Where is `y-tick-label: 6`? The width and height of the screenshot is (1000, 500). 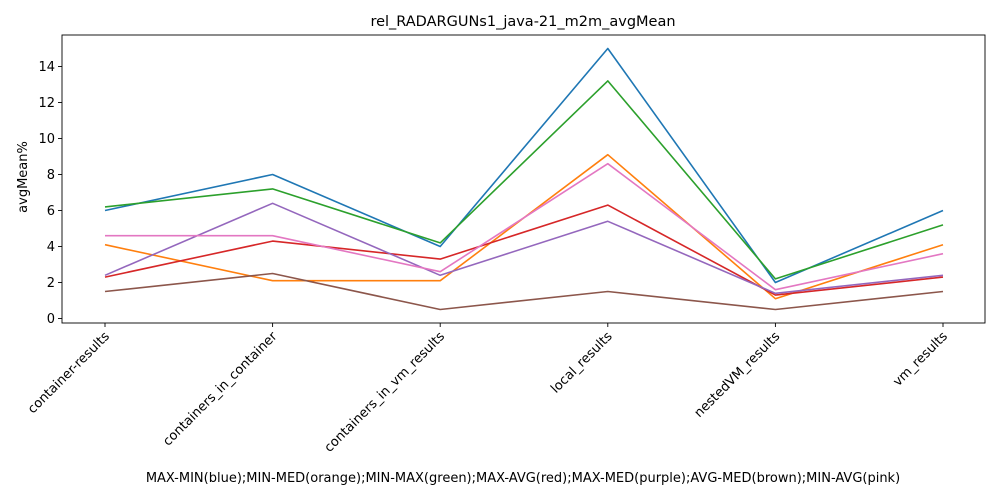 y-tick-label: 6 is located at coordinates (51, 211).